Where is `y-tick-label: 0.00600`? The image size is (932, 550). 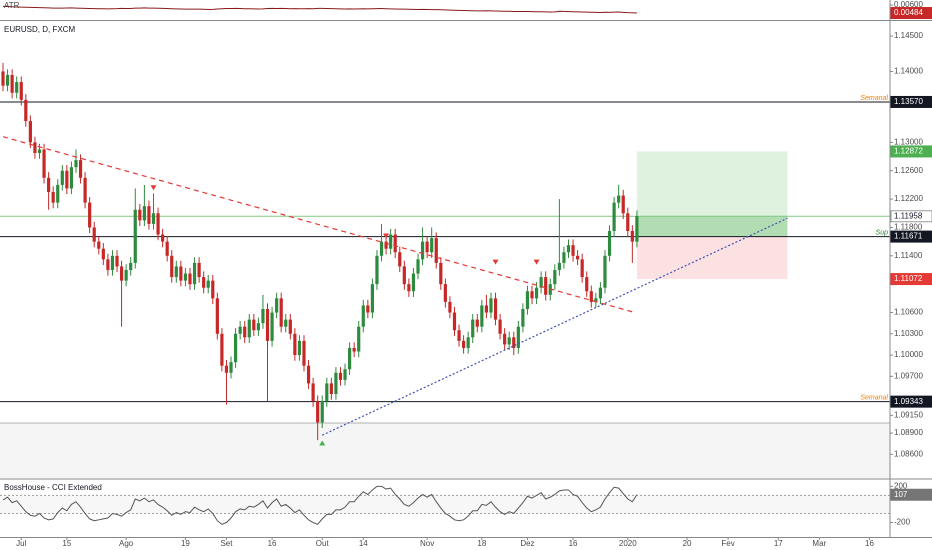
y-tick-label: 0.00600 is located at coordinates (908, 4).